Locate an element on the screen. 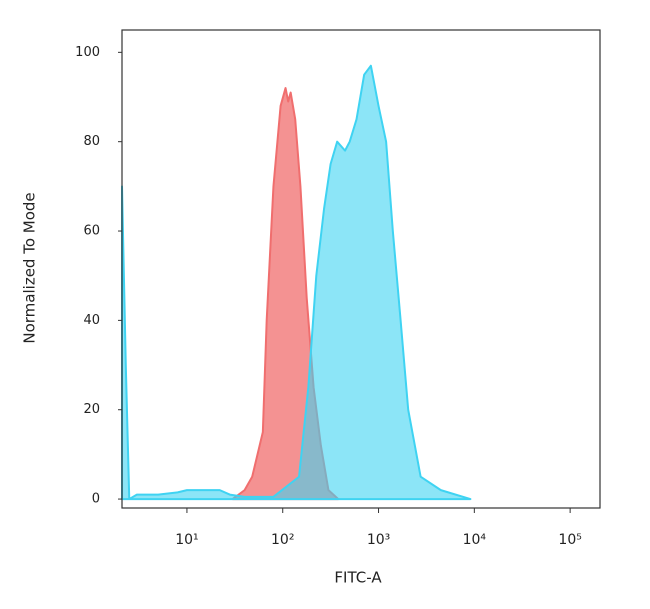 The width and height of the screenshot is (650, 609). x-axis-label: FITC-A is located at coordinates (358, 578).